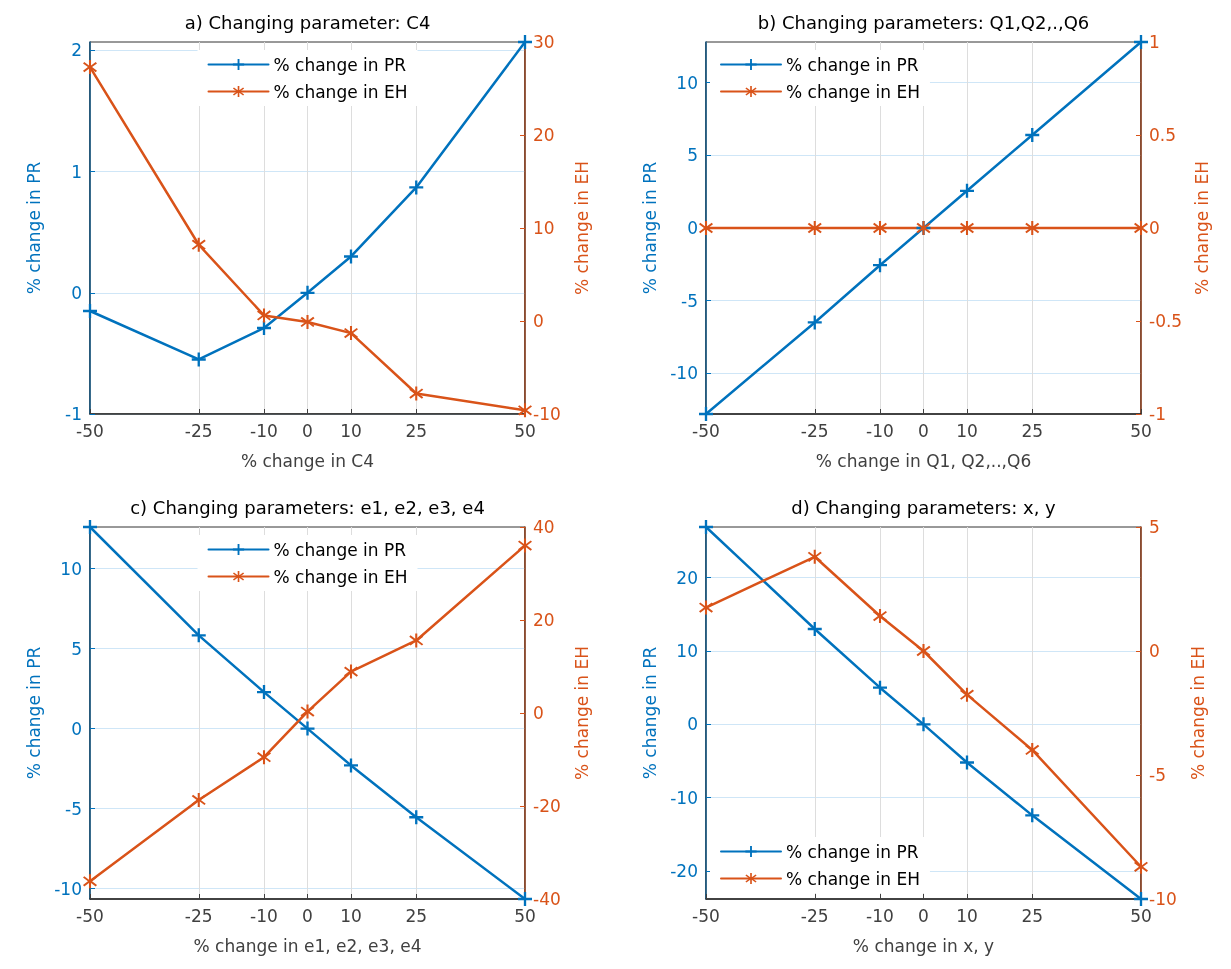  I want to click on y2-tick-label: 5, so click(1154, 527).